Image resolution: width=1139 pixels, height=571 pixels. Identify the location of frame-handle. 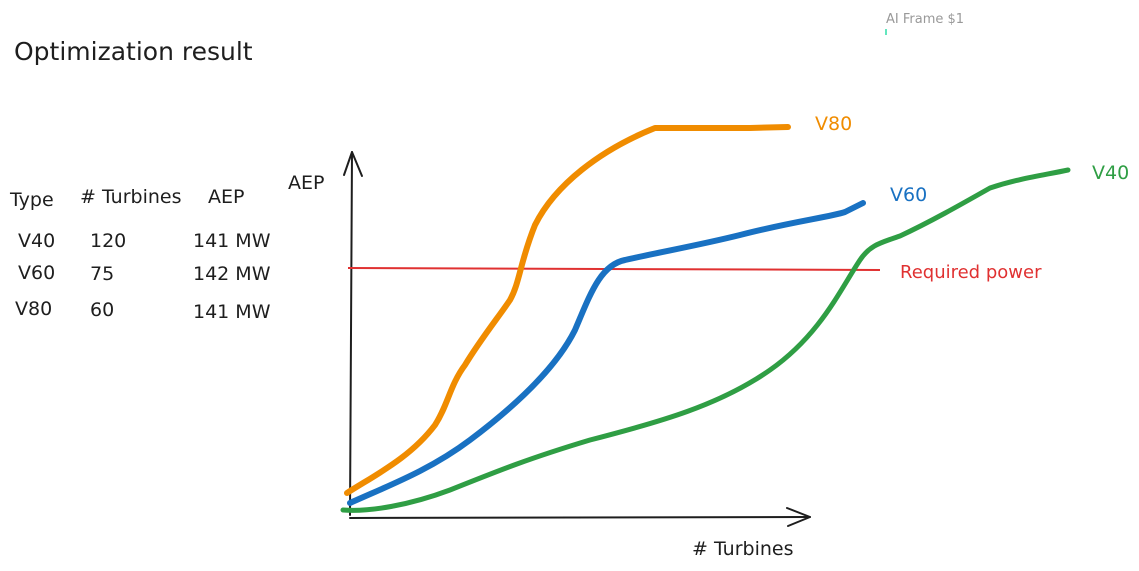
(886, 32).